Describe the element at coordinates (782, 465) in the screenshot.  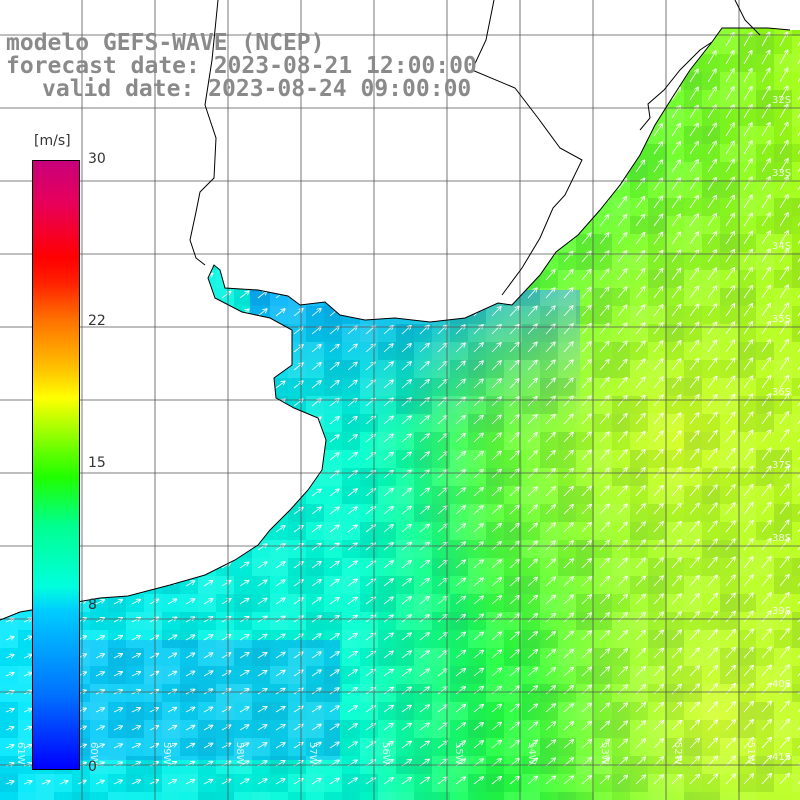
I see `latitude-label: 37S` at that location.